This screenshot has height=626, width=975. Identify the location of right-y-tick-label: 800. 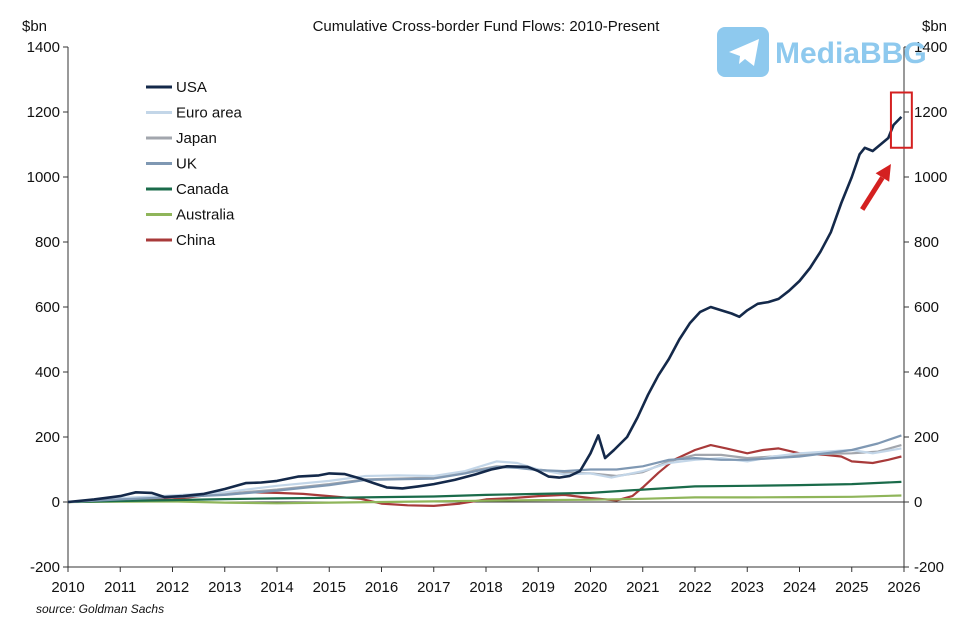
(926, 242).